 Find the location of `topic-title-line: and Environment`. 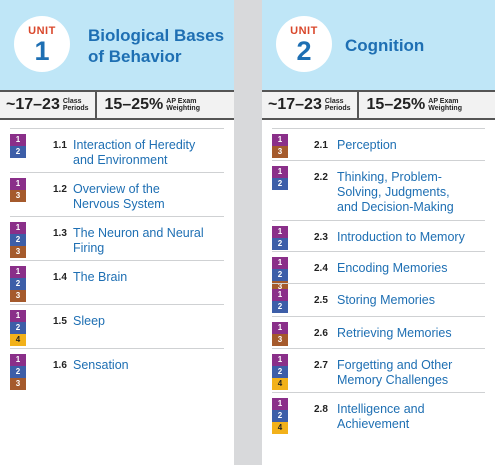

topic-title-line: and Environment is located at coordinates (120, 160).